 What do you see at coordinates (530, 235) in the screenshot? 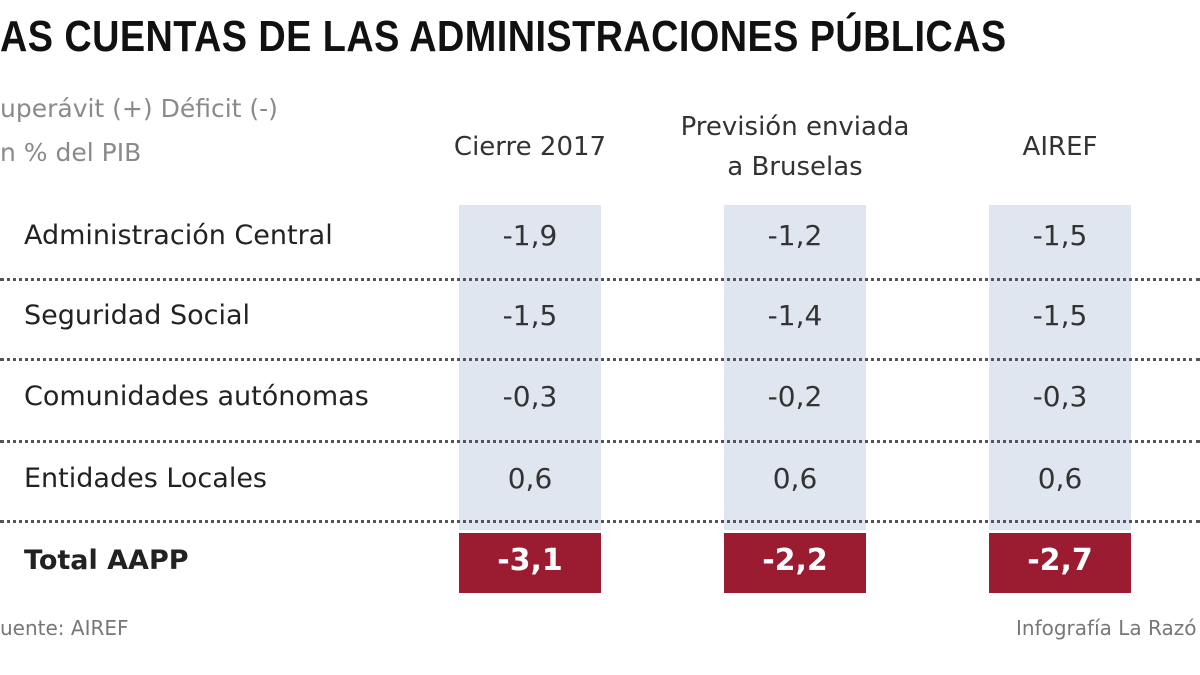
I see `cell-value: -1,9` at bounding box center [530, 235].